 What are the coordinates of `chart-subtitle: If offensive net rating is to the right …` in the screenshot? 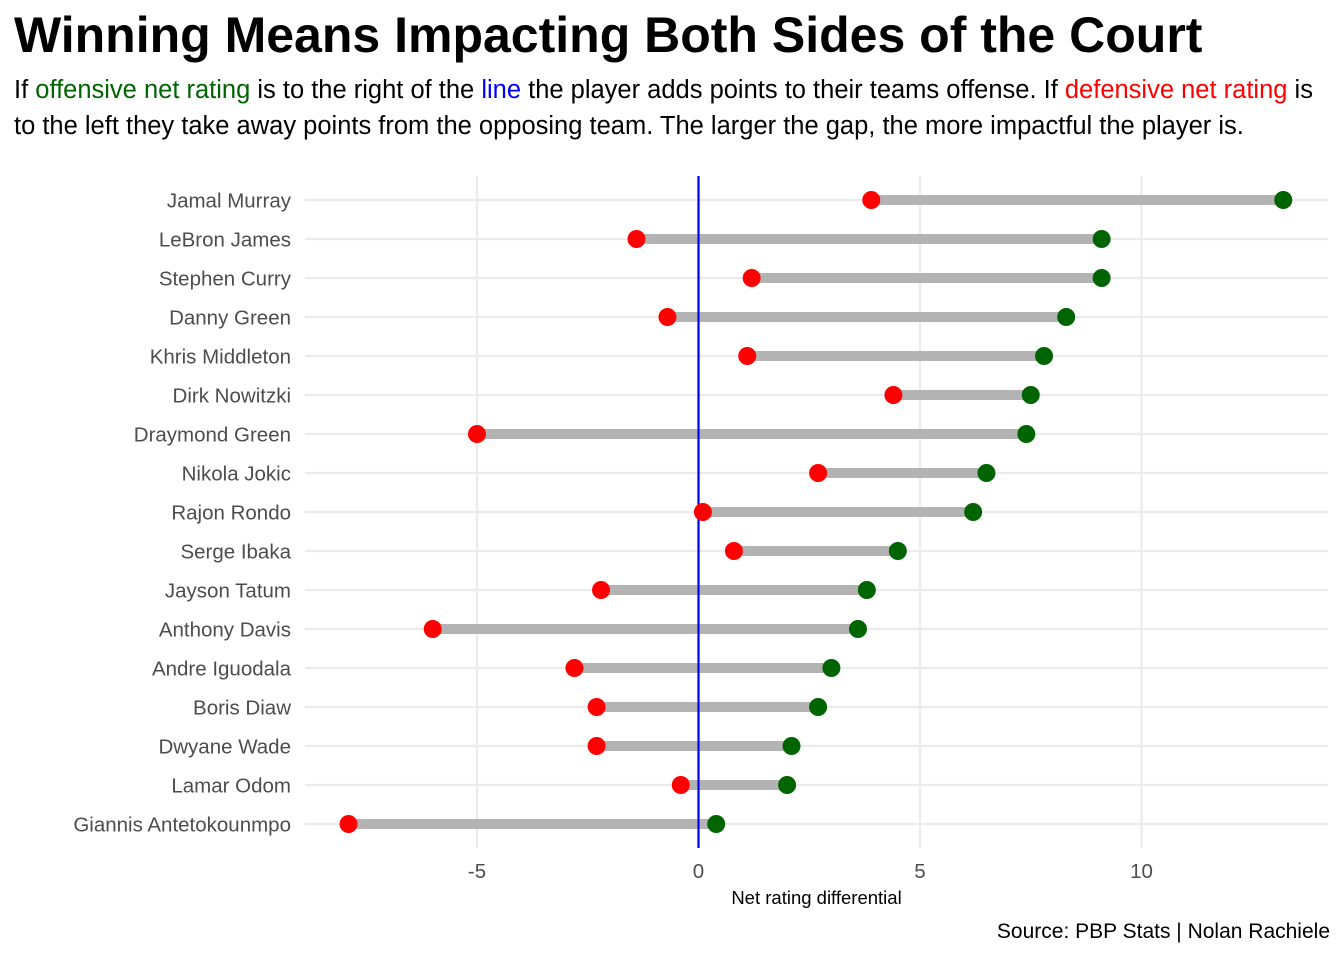 It's located at (674, 108).